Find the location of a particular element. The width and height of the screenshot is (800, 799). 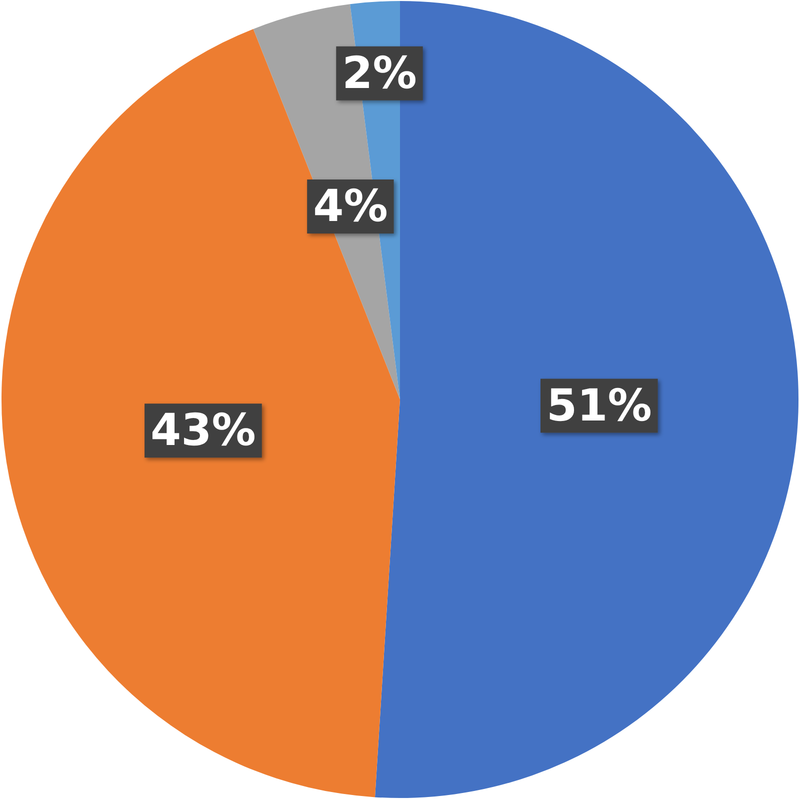

data-label: 4% is located at coordinates (350, 206).